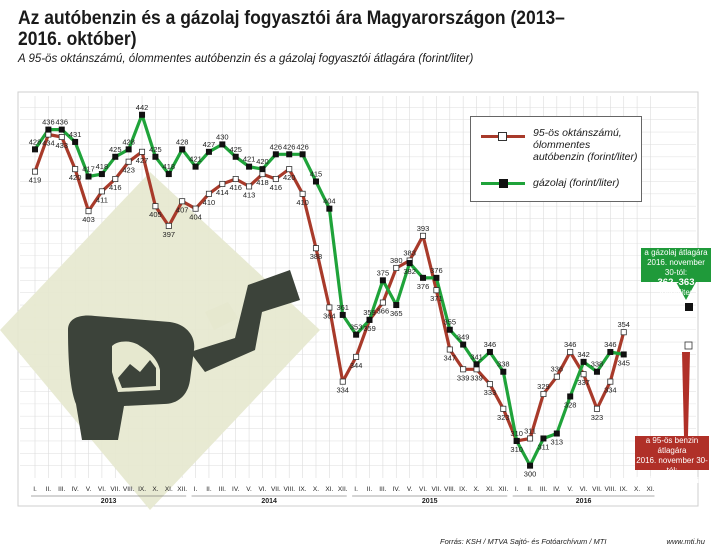 The image size is (720, 558). What do you see at coordinates (316, 256) in the screenshot?
I see `petrol-data-label: 388` at bounding box center [316, 256].